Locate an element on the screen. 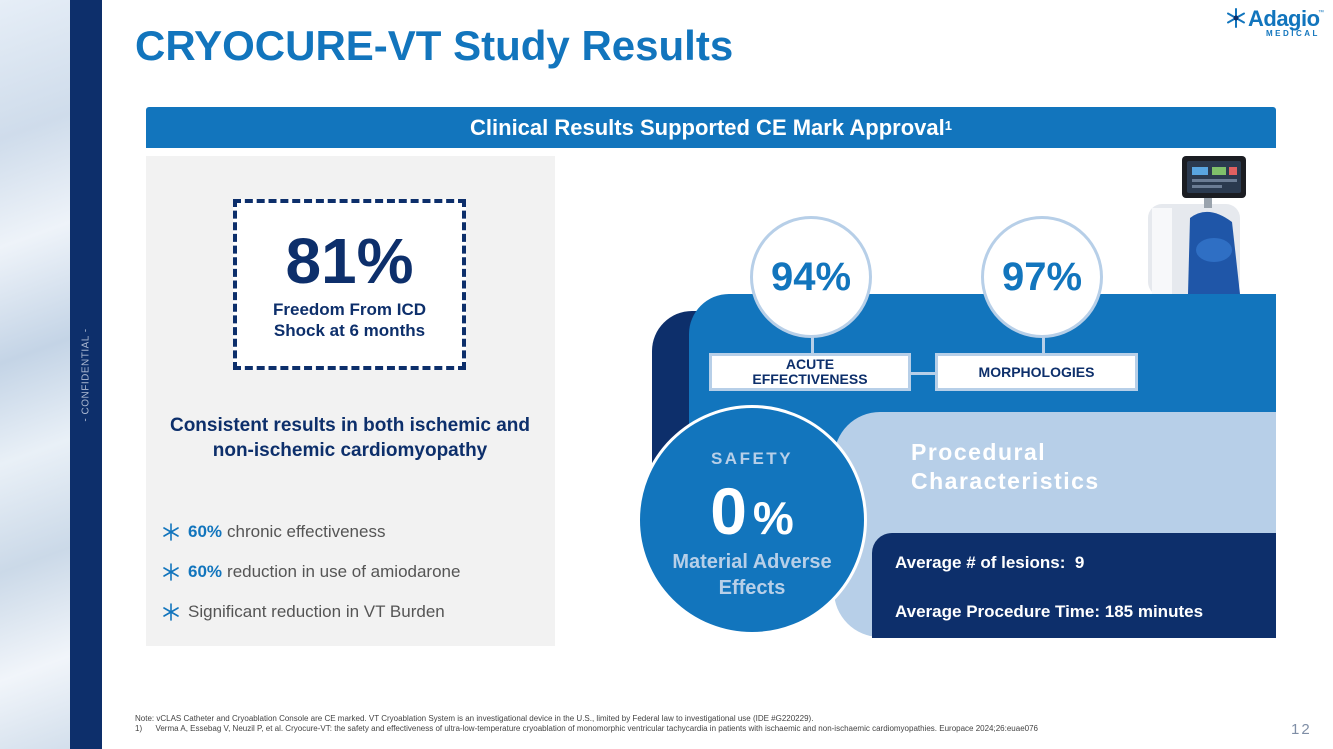 This screenshot has height=749, width=1333. safety-number: 0 is located at coordinates (728, 511).